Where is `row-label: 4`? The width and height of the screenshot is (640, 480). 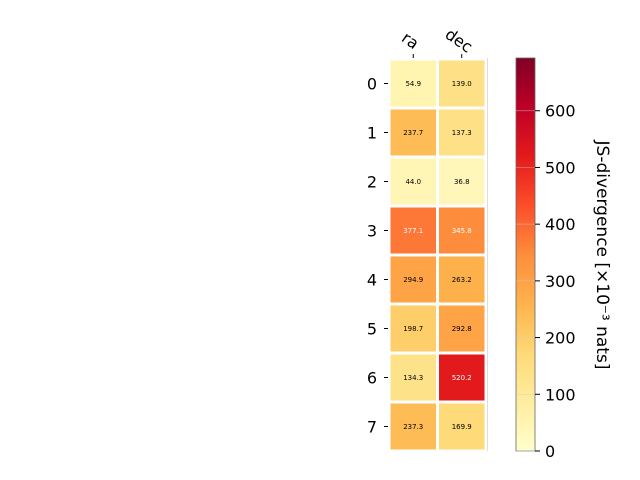 row-label: 4 is located at coordinates (372, 280).